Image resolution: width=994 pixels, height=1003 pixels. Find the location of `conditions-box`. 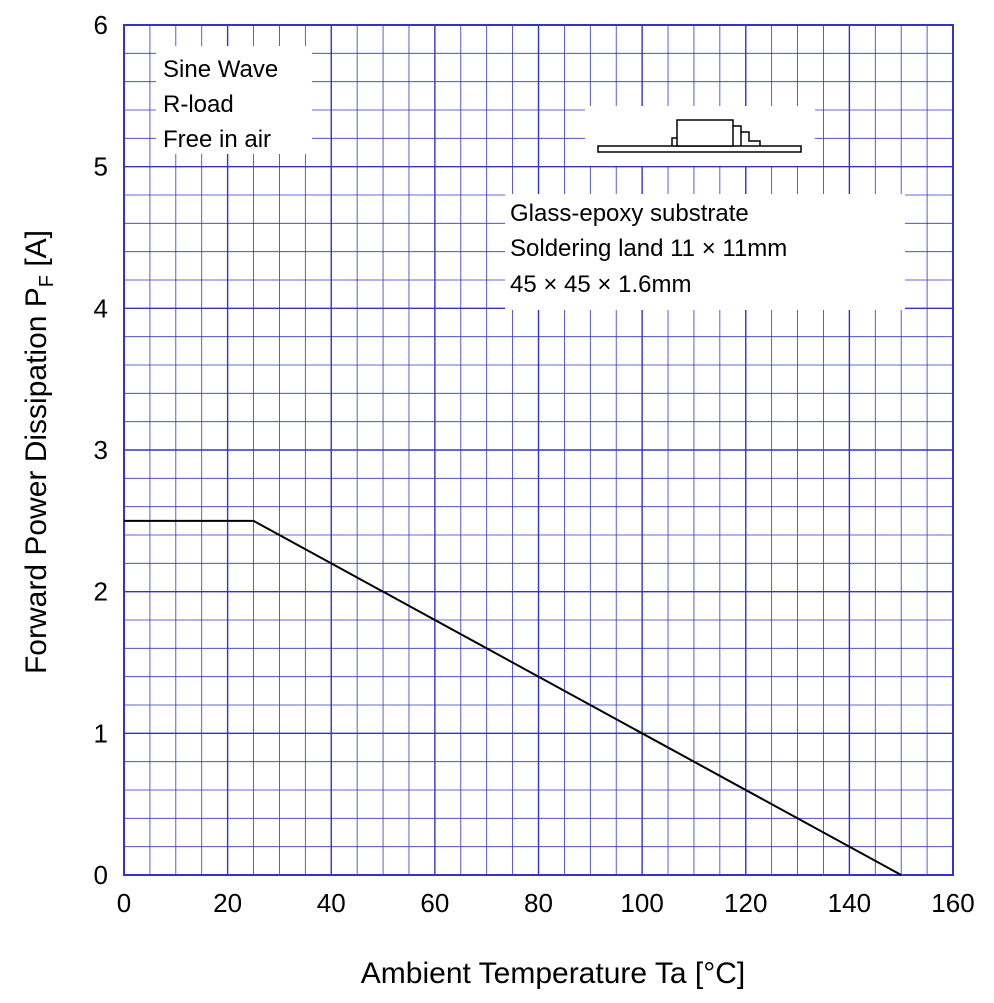

conditions-box is located at coordinates (234, 100).